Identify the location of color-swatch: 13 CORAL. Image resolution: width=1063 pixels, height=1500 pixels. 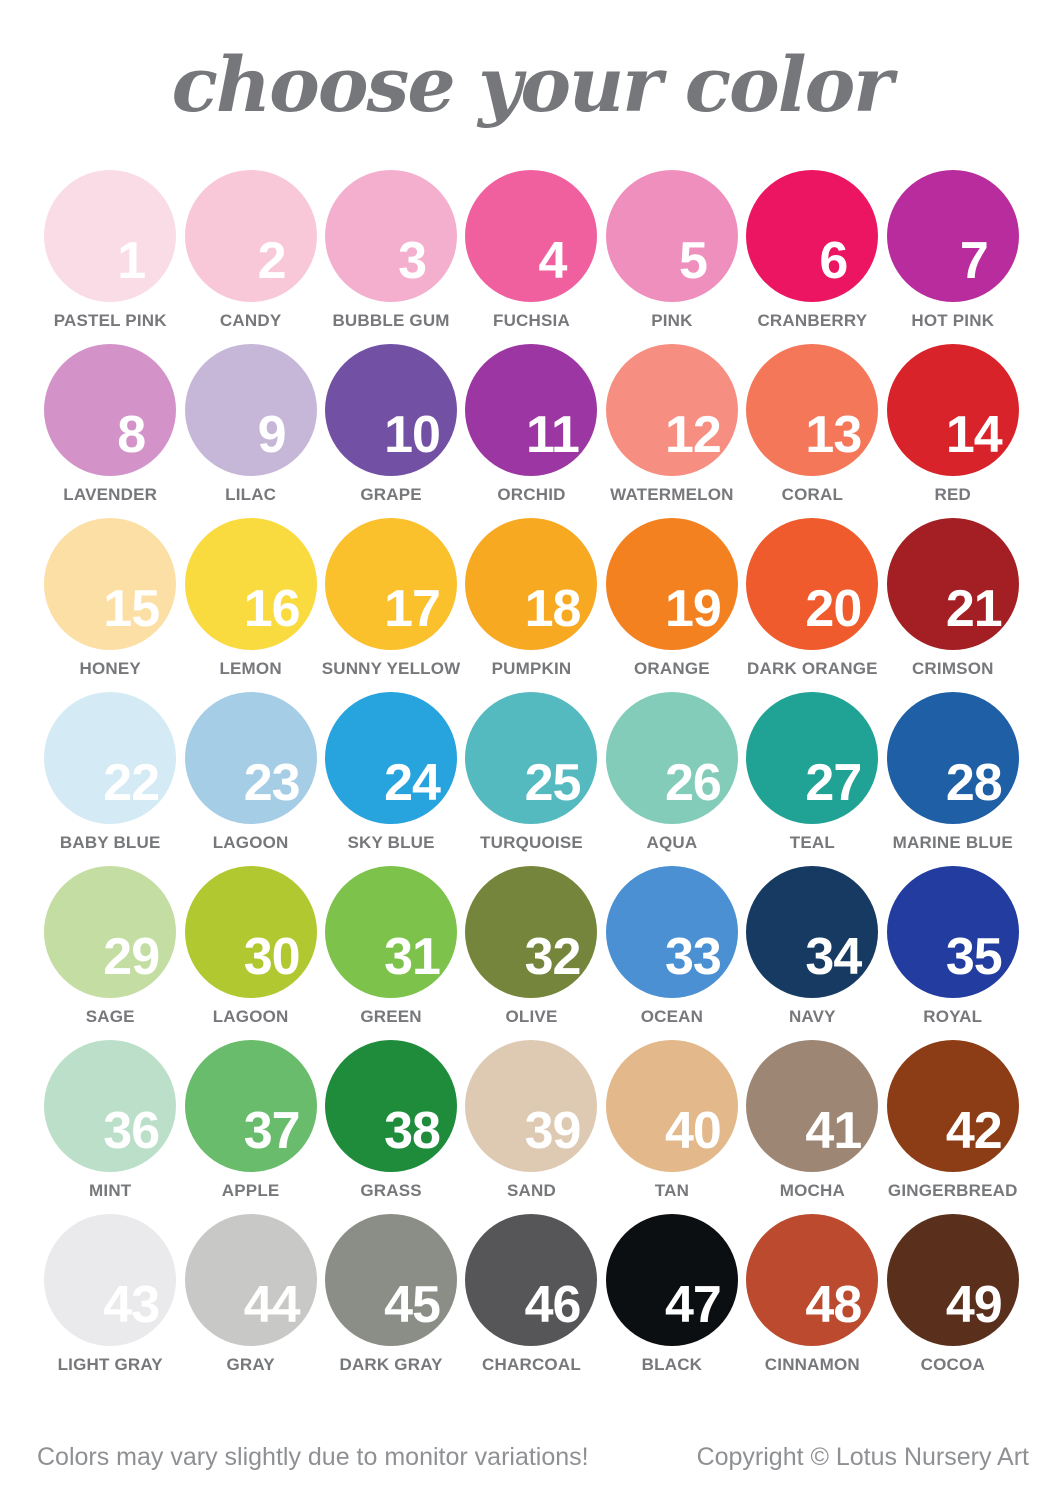
(812, 431).